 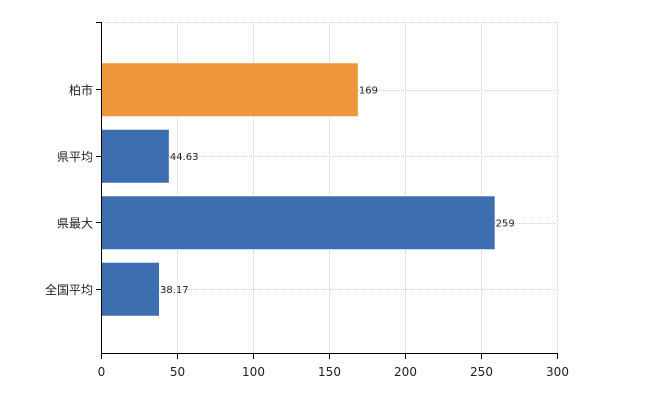 What do you see at coordinates (329, 372) in the screenshot?
I see `x-tick-label: 150` at bounding box center [329, 372].